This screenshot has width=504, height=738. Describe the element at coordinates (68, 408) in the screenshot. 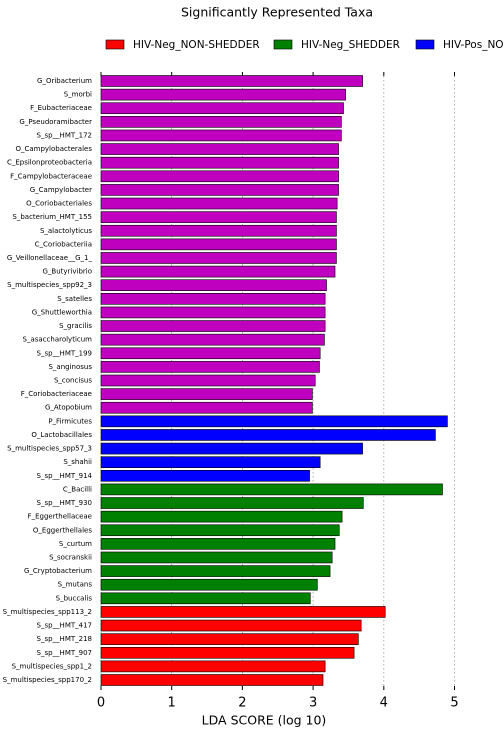

I see `category-label: G_Atopobium` at that location.